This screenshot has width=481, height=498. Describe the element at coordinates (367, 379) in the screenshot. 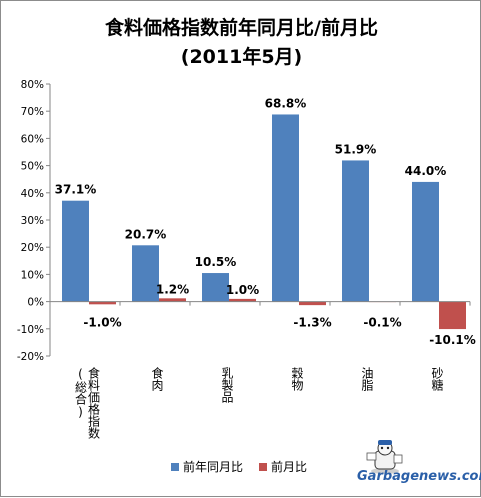

I see `category-label: 油脂` at that location.